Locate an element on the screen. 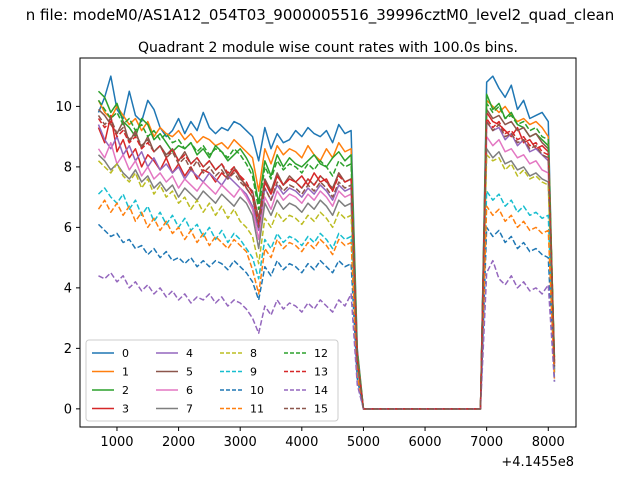 This screenshot has height=480, width=640. legend-label-6: 6 is located at coordinates (189, 390).